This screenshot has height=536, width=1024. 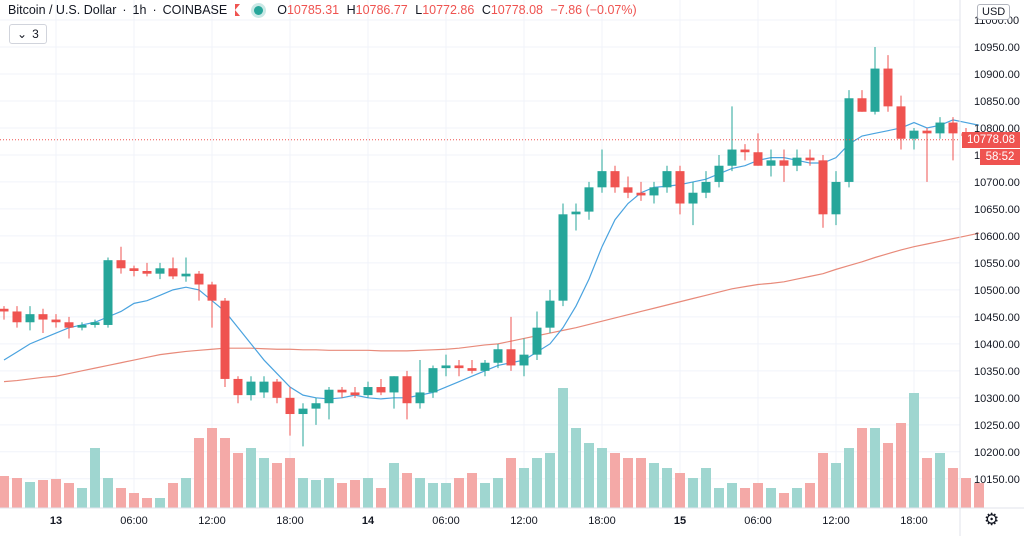 I want to click on currency-badge: USD, so click(x=994, y=12).